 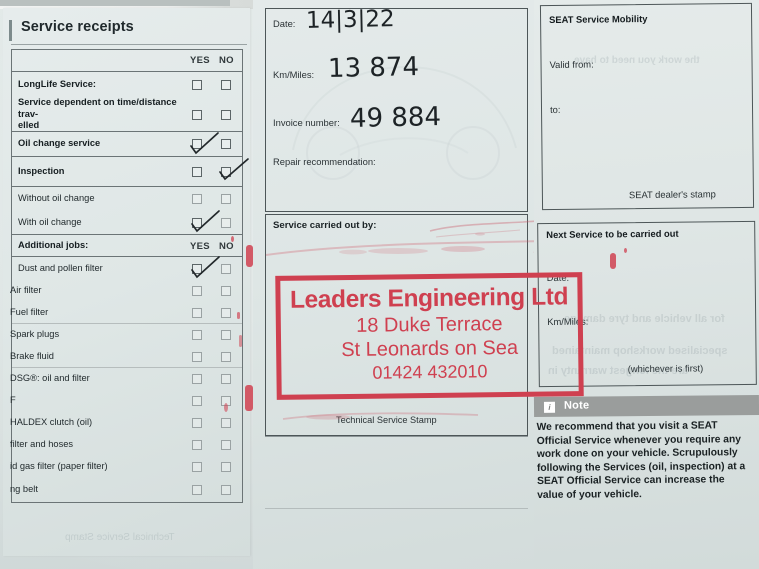 What do you see at coordinates (41, 170) in the screenshot?
I see `row-label: Inspection` at bounding box center [41, 170].